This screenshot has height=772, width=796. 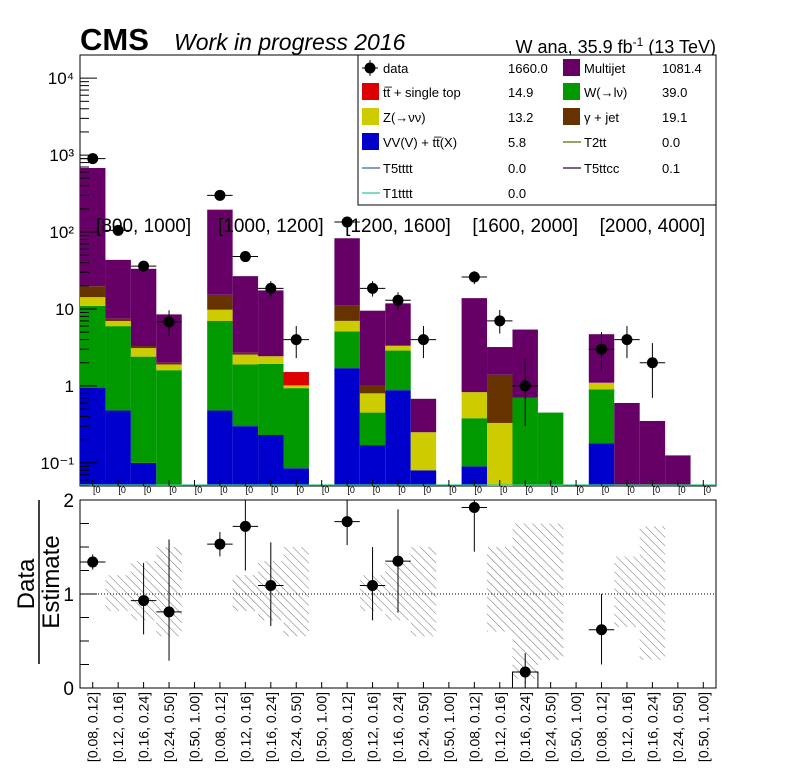 What do you see at coordinates (396, 68) in the screenshot?
I see `legend-label-data: data` at bounding box center [396, 68].